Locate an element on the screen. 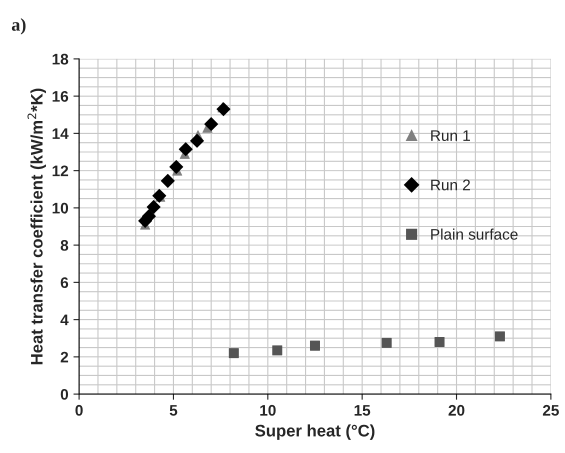 This screenshot has width=565, height=453. y-tick-label: 14 is located at coordinates (60, 133).